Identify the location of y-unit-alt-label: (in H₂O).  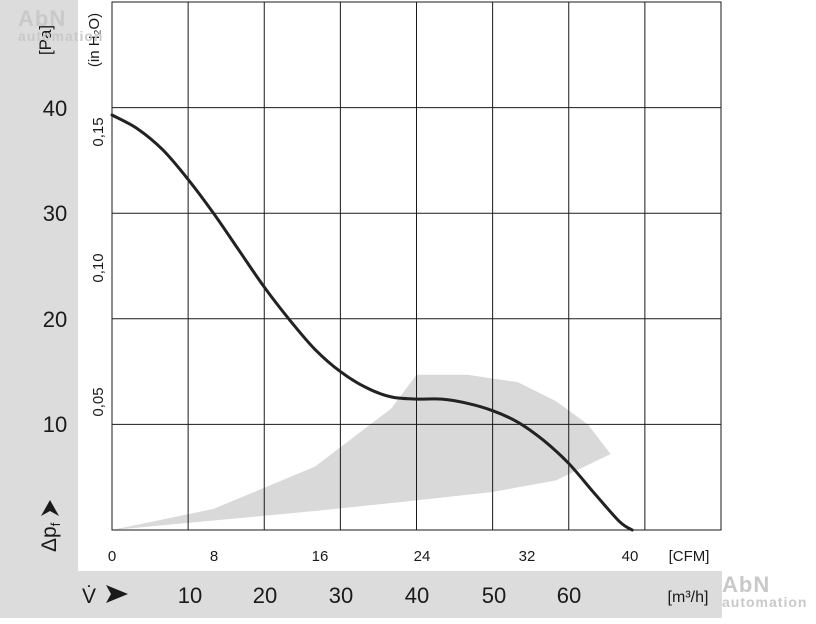
(94, 40).